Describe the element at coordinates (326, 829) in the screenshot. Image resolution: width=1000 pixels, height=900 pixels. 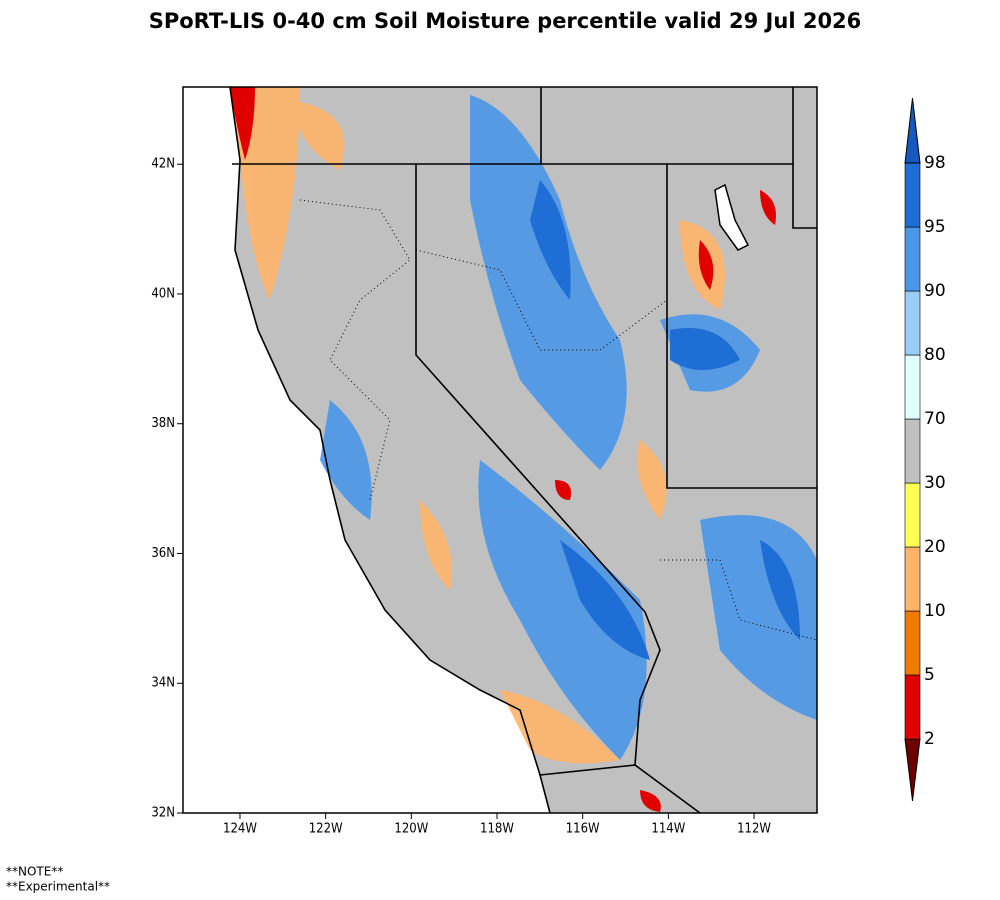
I see `x-tick-label: 122W` at that location.